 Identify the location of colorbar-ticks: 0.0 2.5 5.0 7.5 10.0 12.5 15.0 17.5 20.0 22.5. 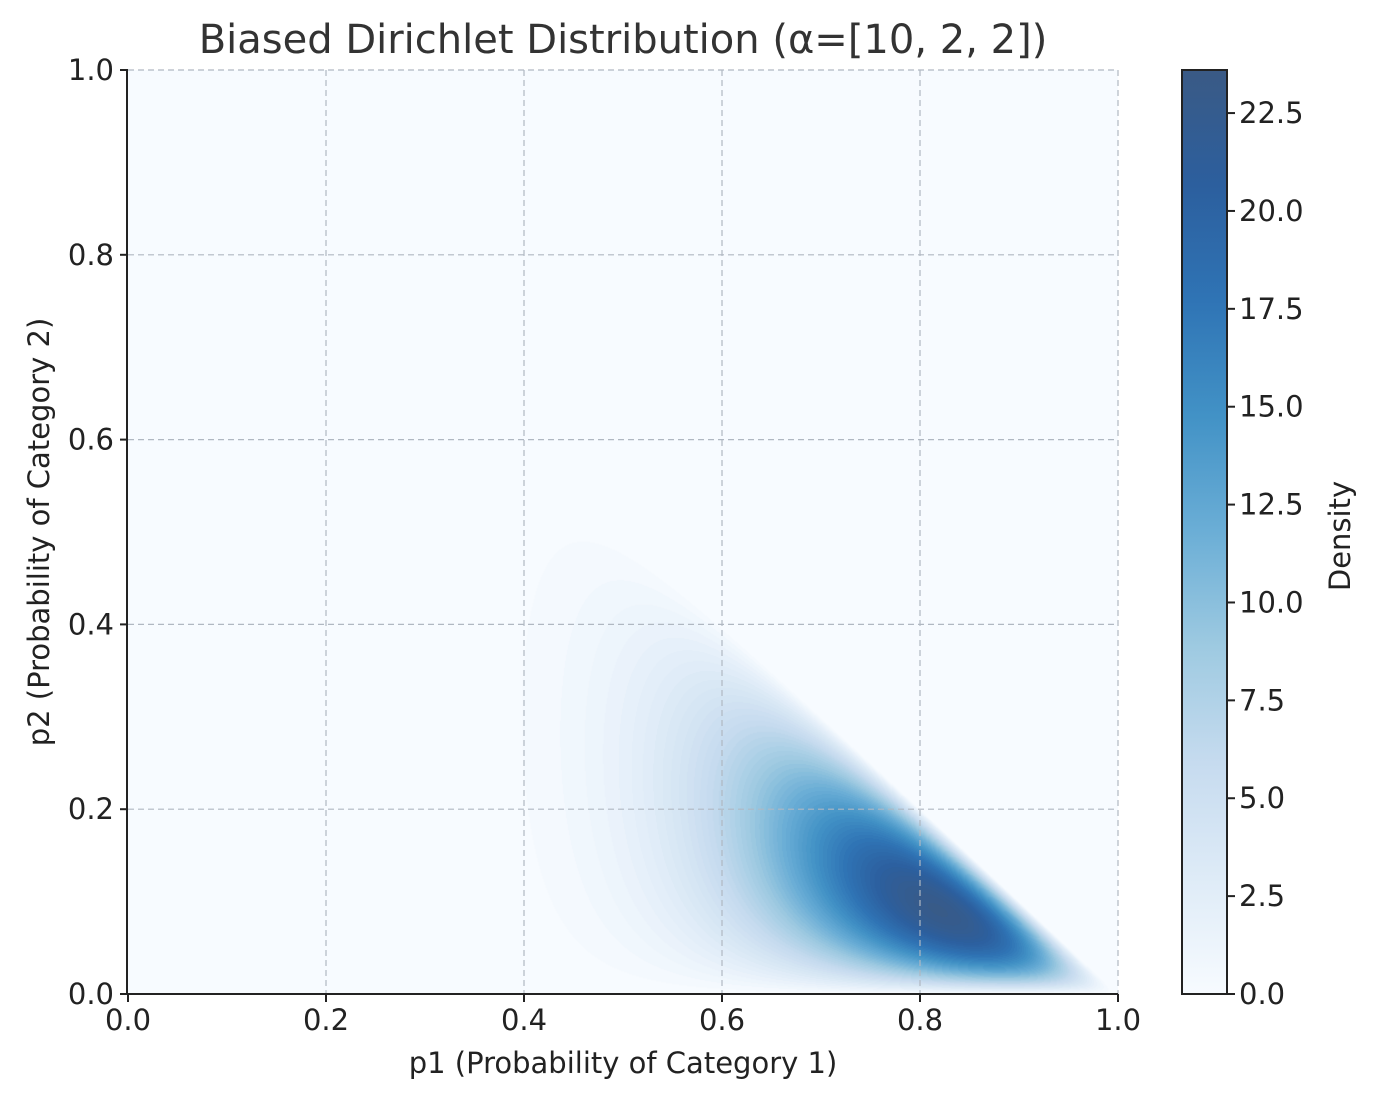
(1265, 553).